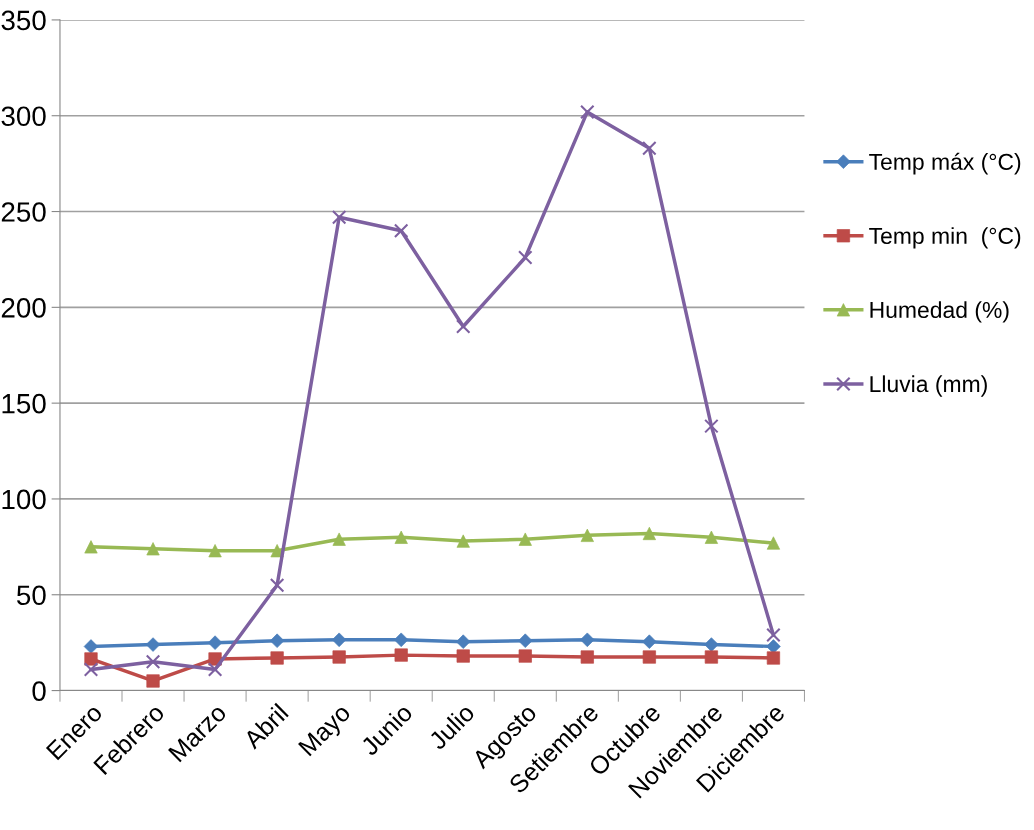 The image size is (1034, 830). What do you see at coordinates (31, 595) in the screenshot?
I see `y-tick-label: 50` at bounding box center [31, 595].